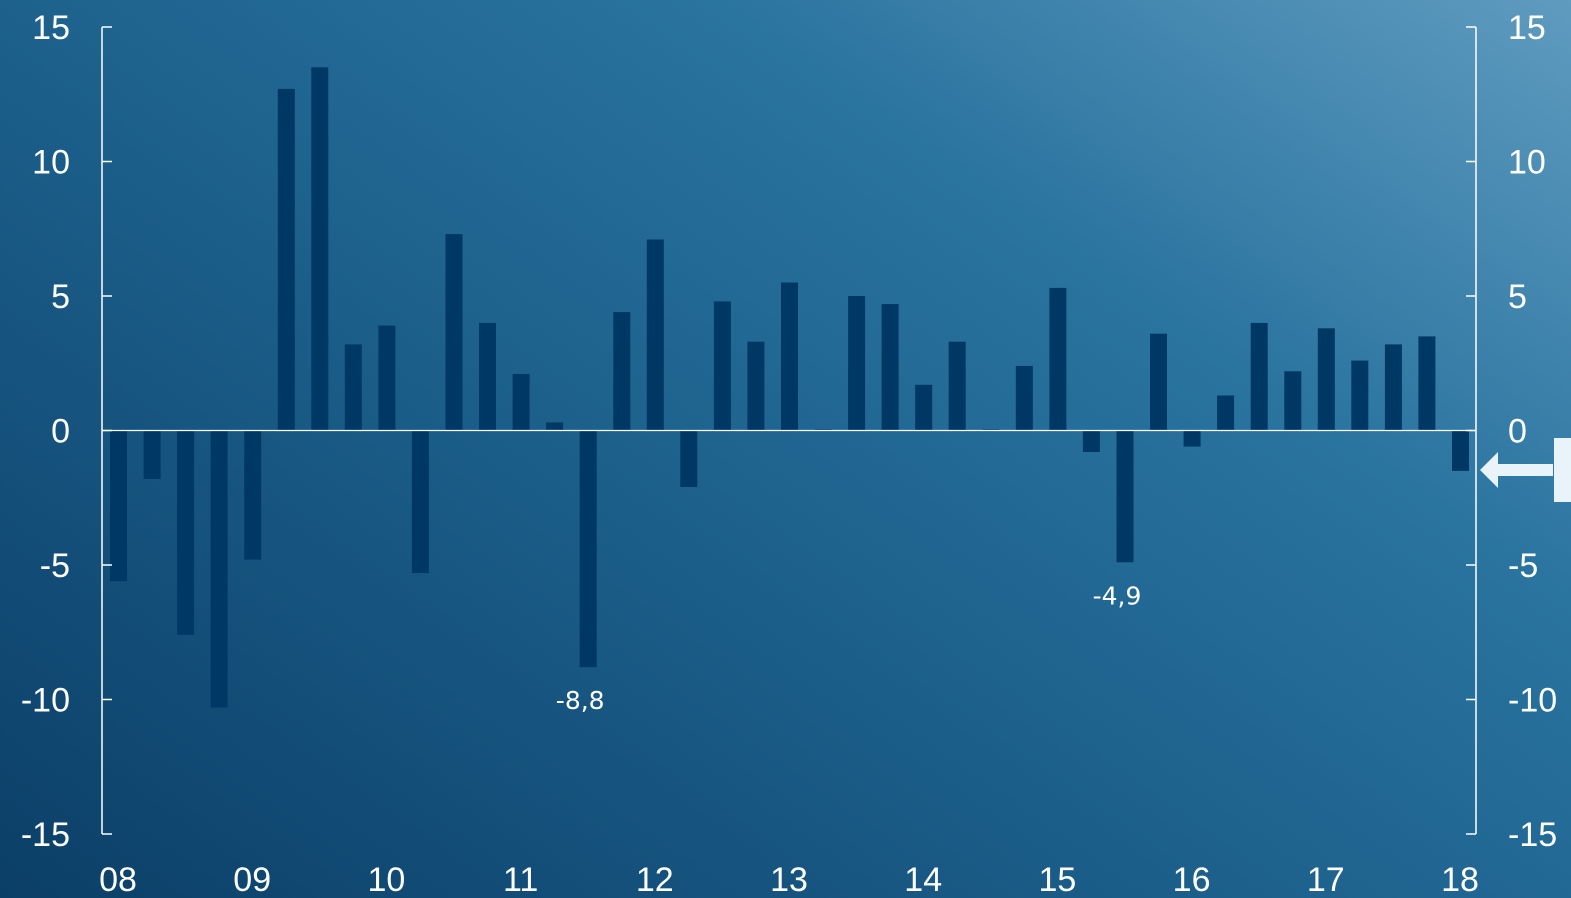  What do you see at coordinates (45, 701) in the screenshot?
I see `left-tick-label: -10` at bounding box center [45, 701].